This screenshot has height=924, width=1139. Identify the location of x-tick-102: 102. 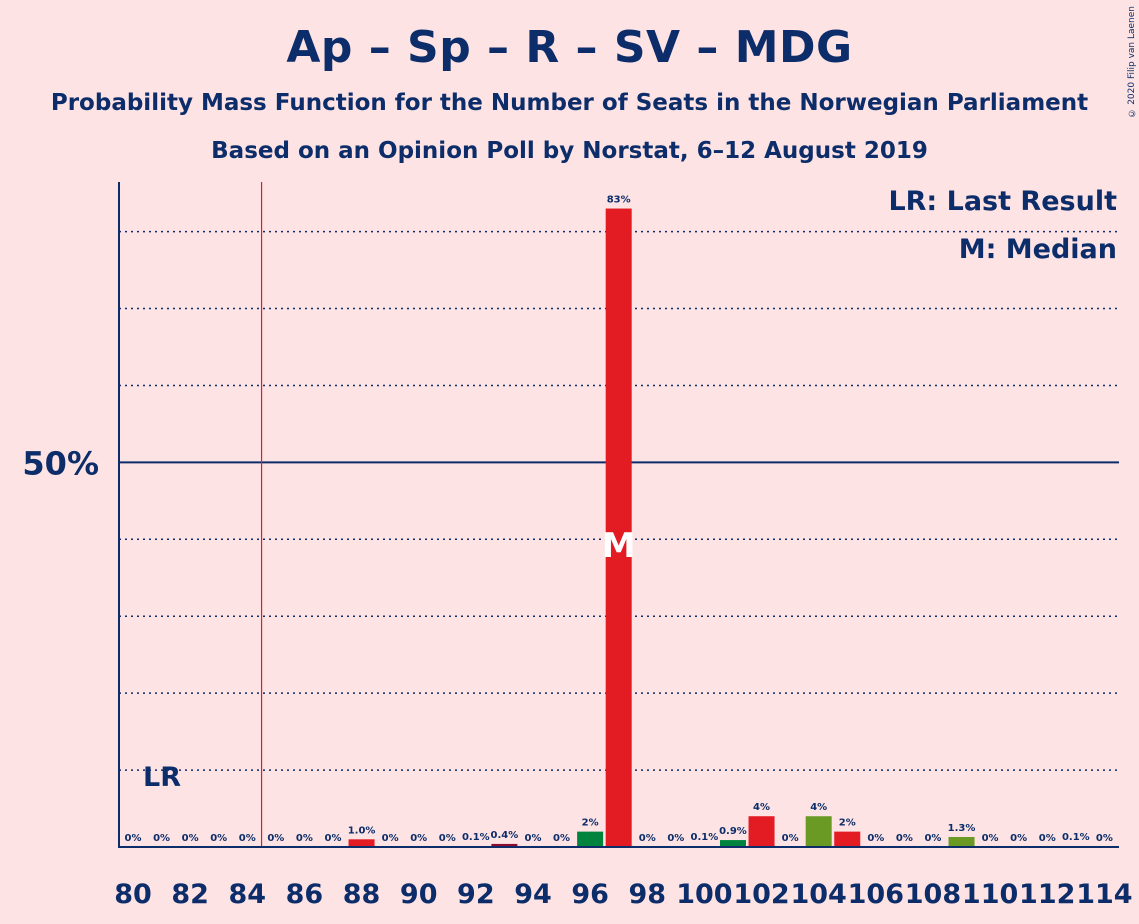
(761, 894).